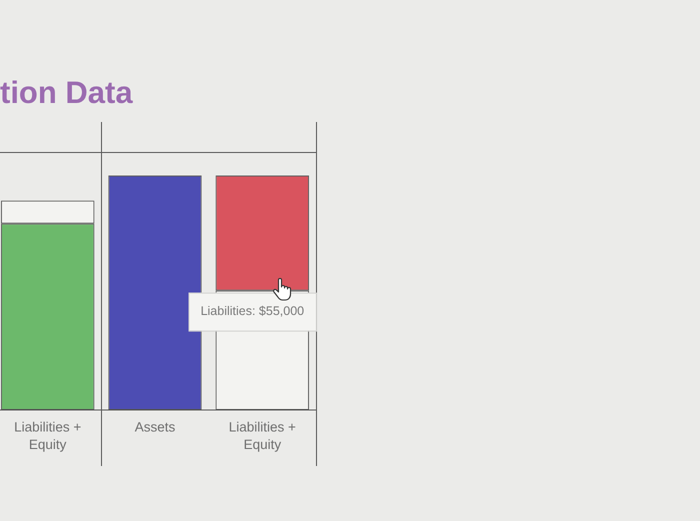  What do you see at coordinates (66, 92) in the screenshot?
I see `chart-title: tion Data` at bounding box center [66, 92].